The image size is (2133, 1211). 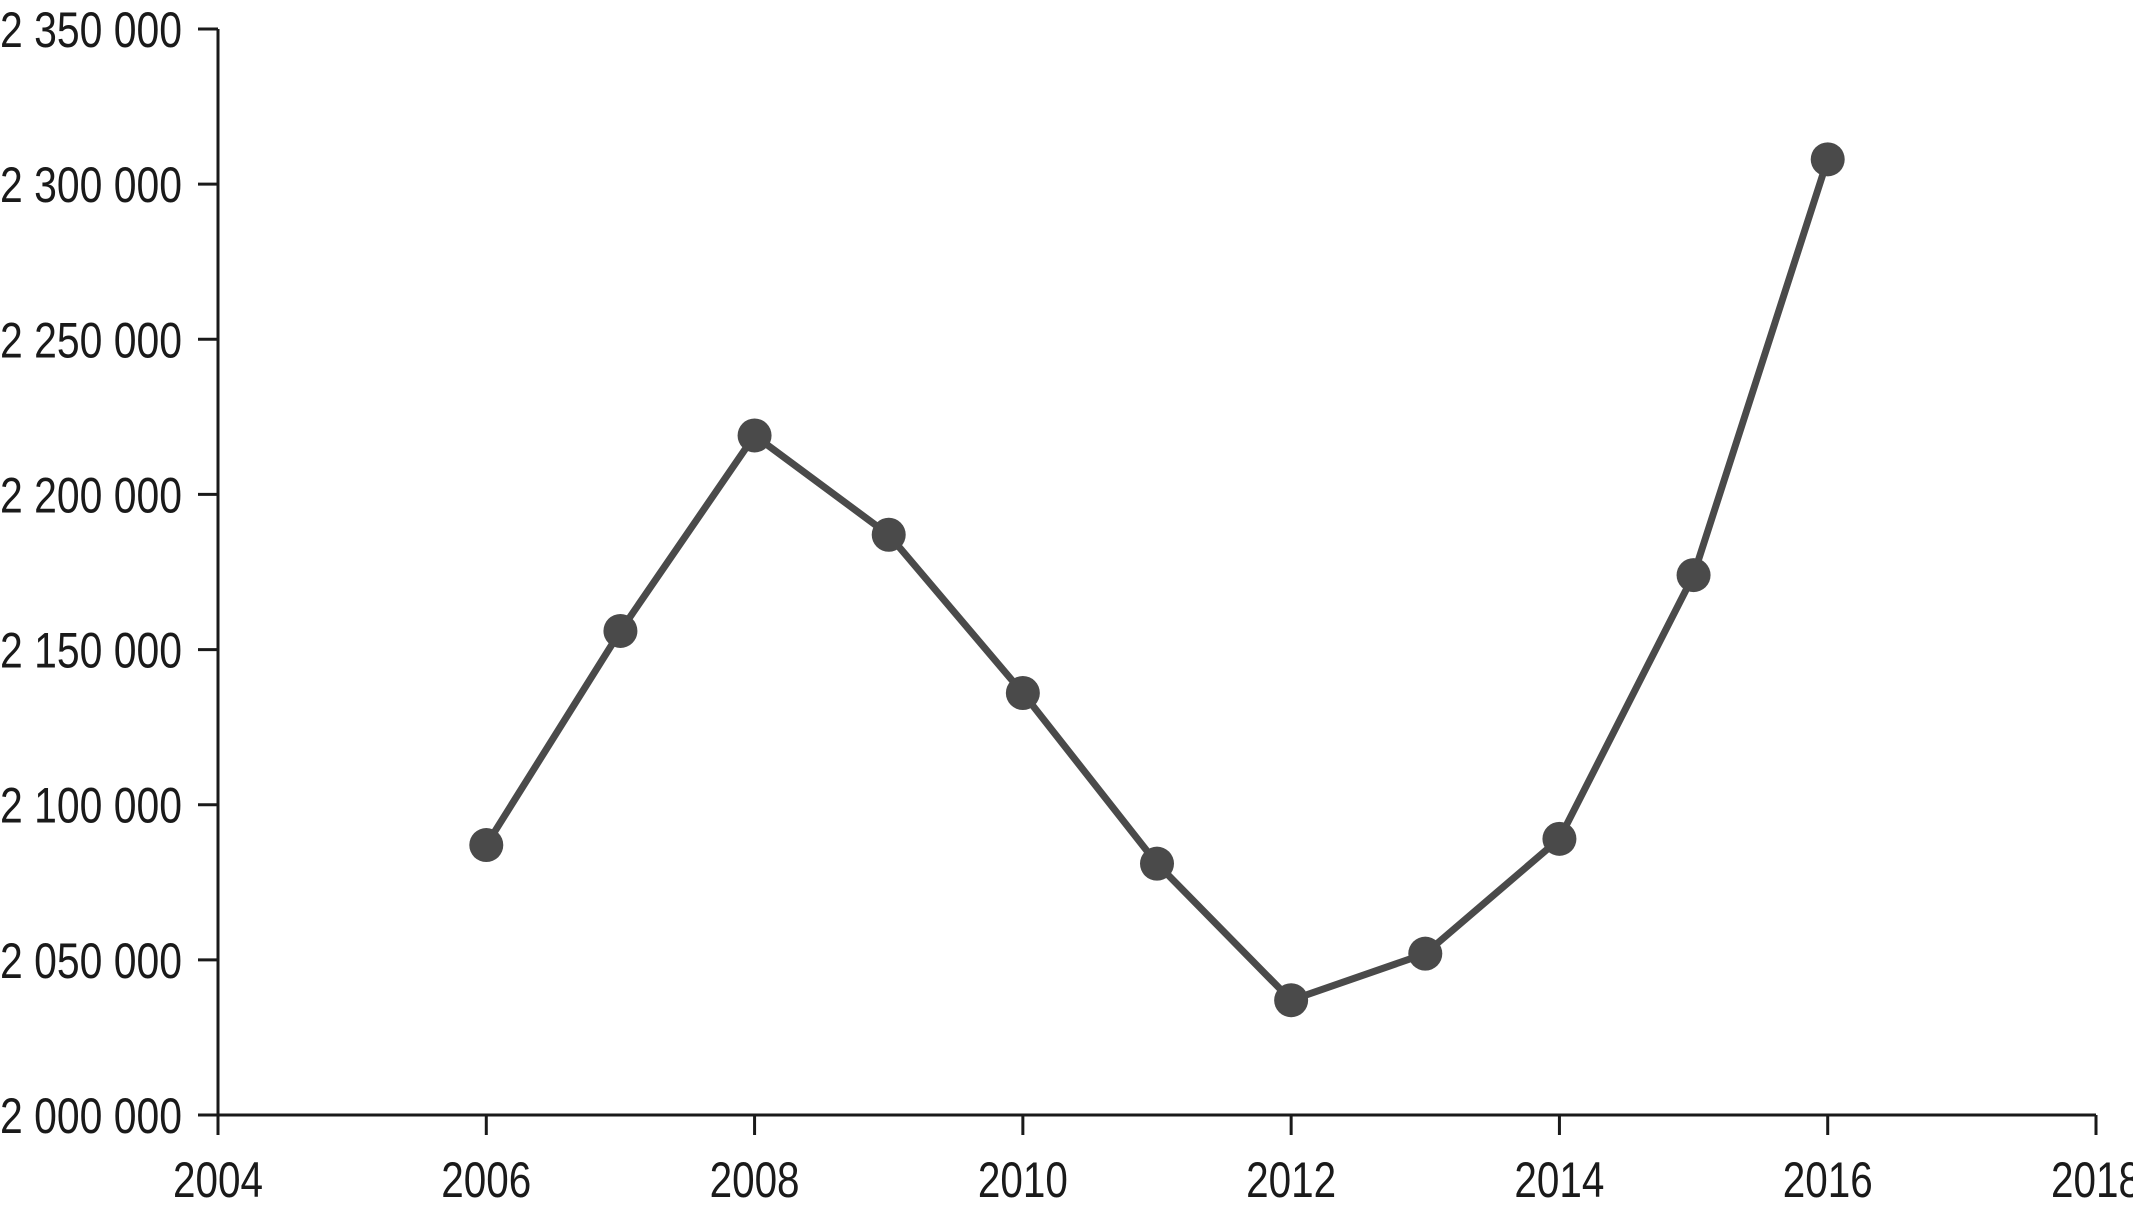 I want to click on data-point-2015, so click(x=1693, y=575).